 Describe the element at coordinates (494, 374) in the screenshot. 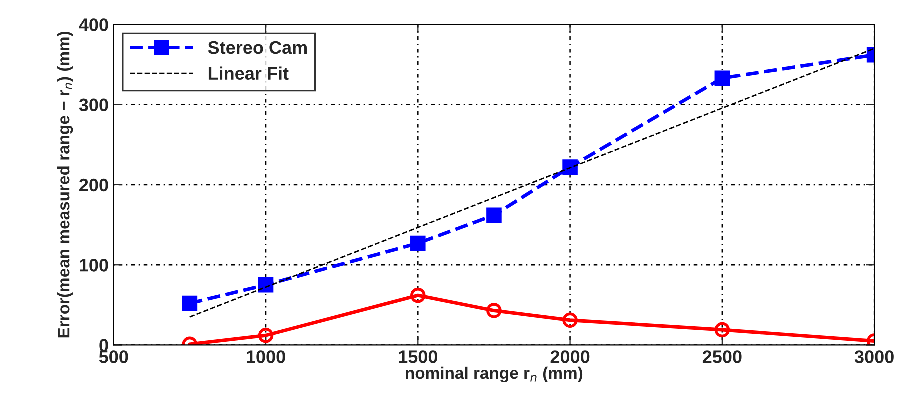

I see `x-axis-title: nominal range r$_{n}$ (mm)` at that location.